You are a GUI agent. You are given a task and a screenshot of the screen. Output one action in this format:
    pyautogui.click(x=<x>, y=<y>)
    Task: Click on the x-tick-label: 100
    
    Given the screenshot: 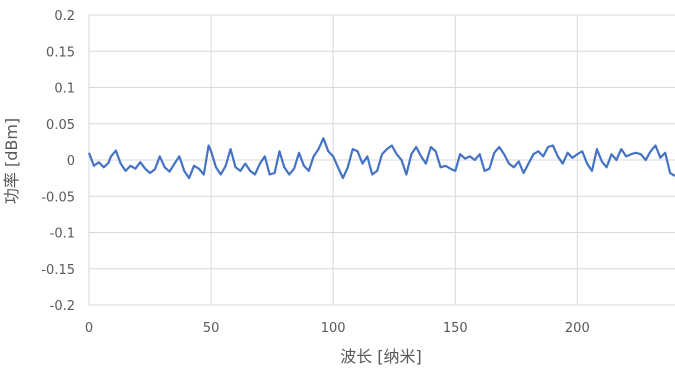 What is the action you would take?
    pyautogui.click(x=333, y=328)
    